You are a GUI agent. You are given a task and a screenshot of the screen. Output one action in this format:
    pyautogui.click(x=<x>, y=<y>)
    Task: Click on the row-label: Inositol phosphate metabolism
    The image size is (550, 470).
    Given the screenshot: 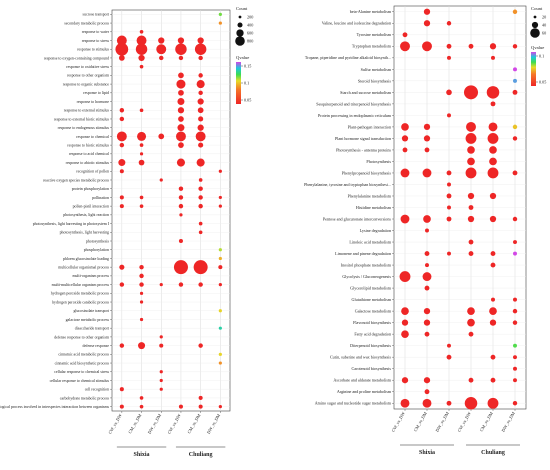 What is the action you would take?
    pyautogui.click(x=366, y=265)
    